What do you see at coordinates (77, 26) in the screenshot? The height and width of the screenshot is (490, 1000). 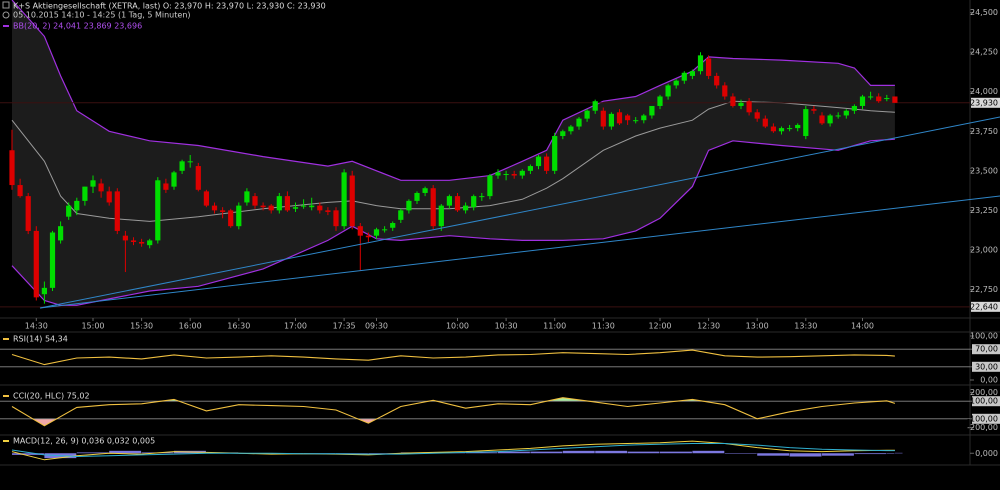 I see `bands-legend: BB(20, 2) 24,041 23,869 23,696` at bounding box center [77, 26].